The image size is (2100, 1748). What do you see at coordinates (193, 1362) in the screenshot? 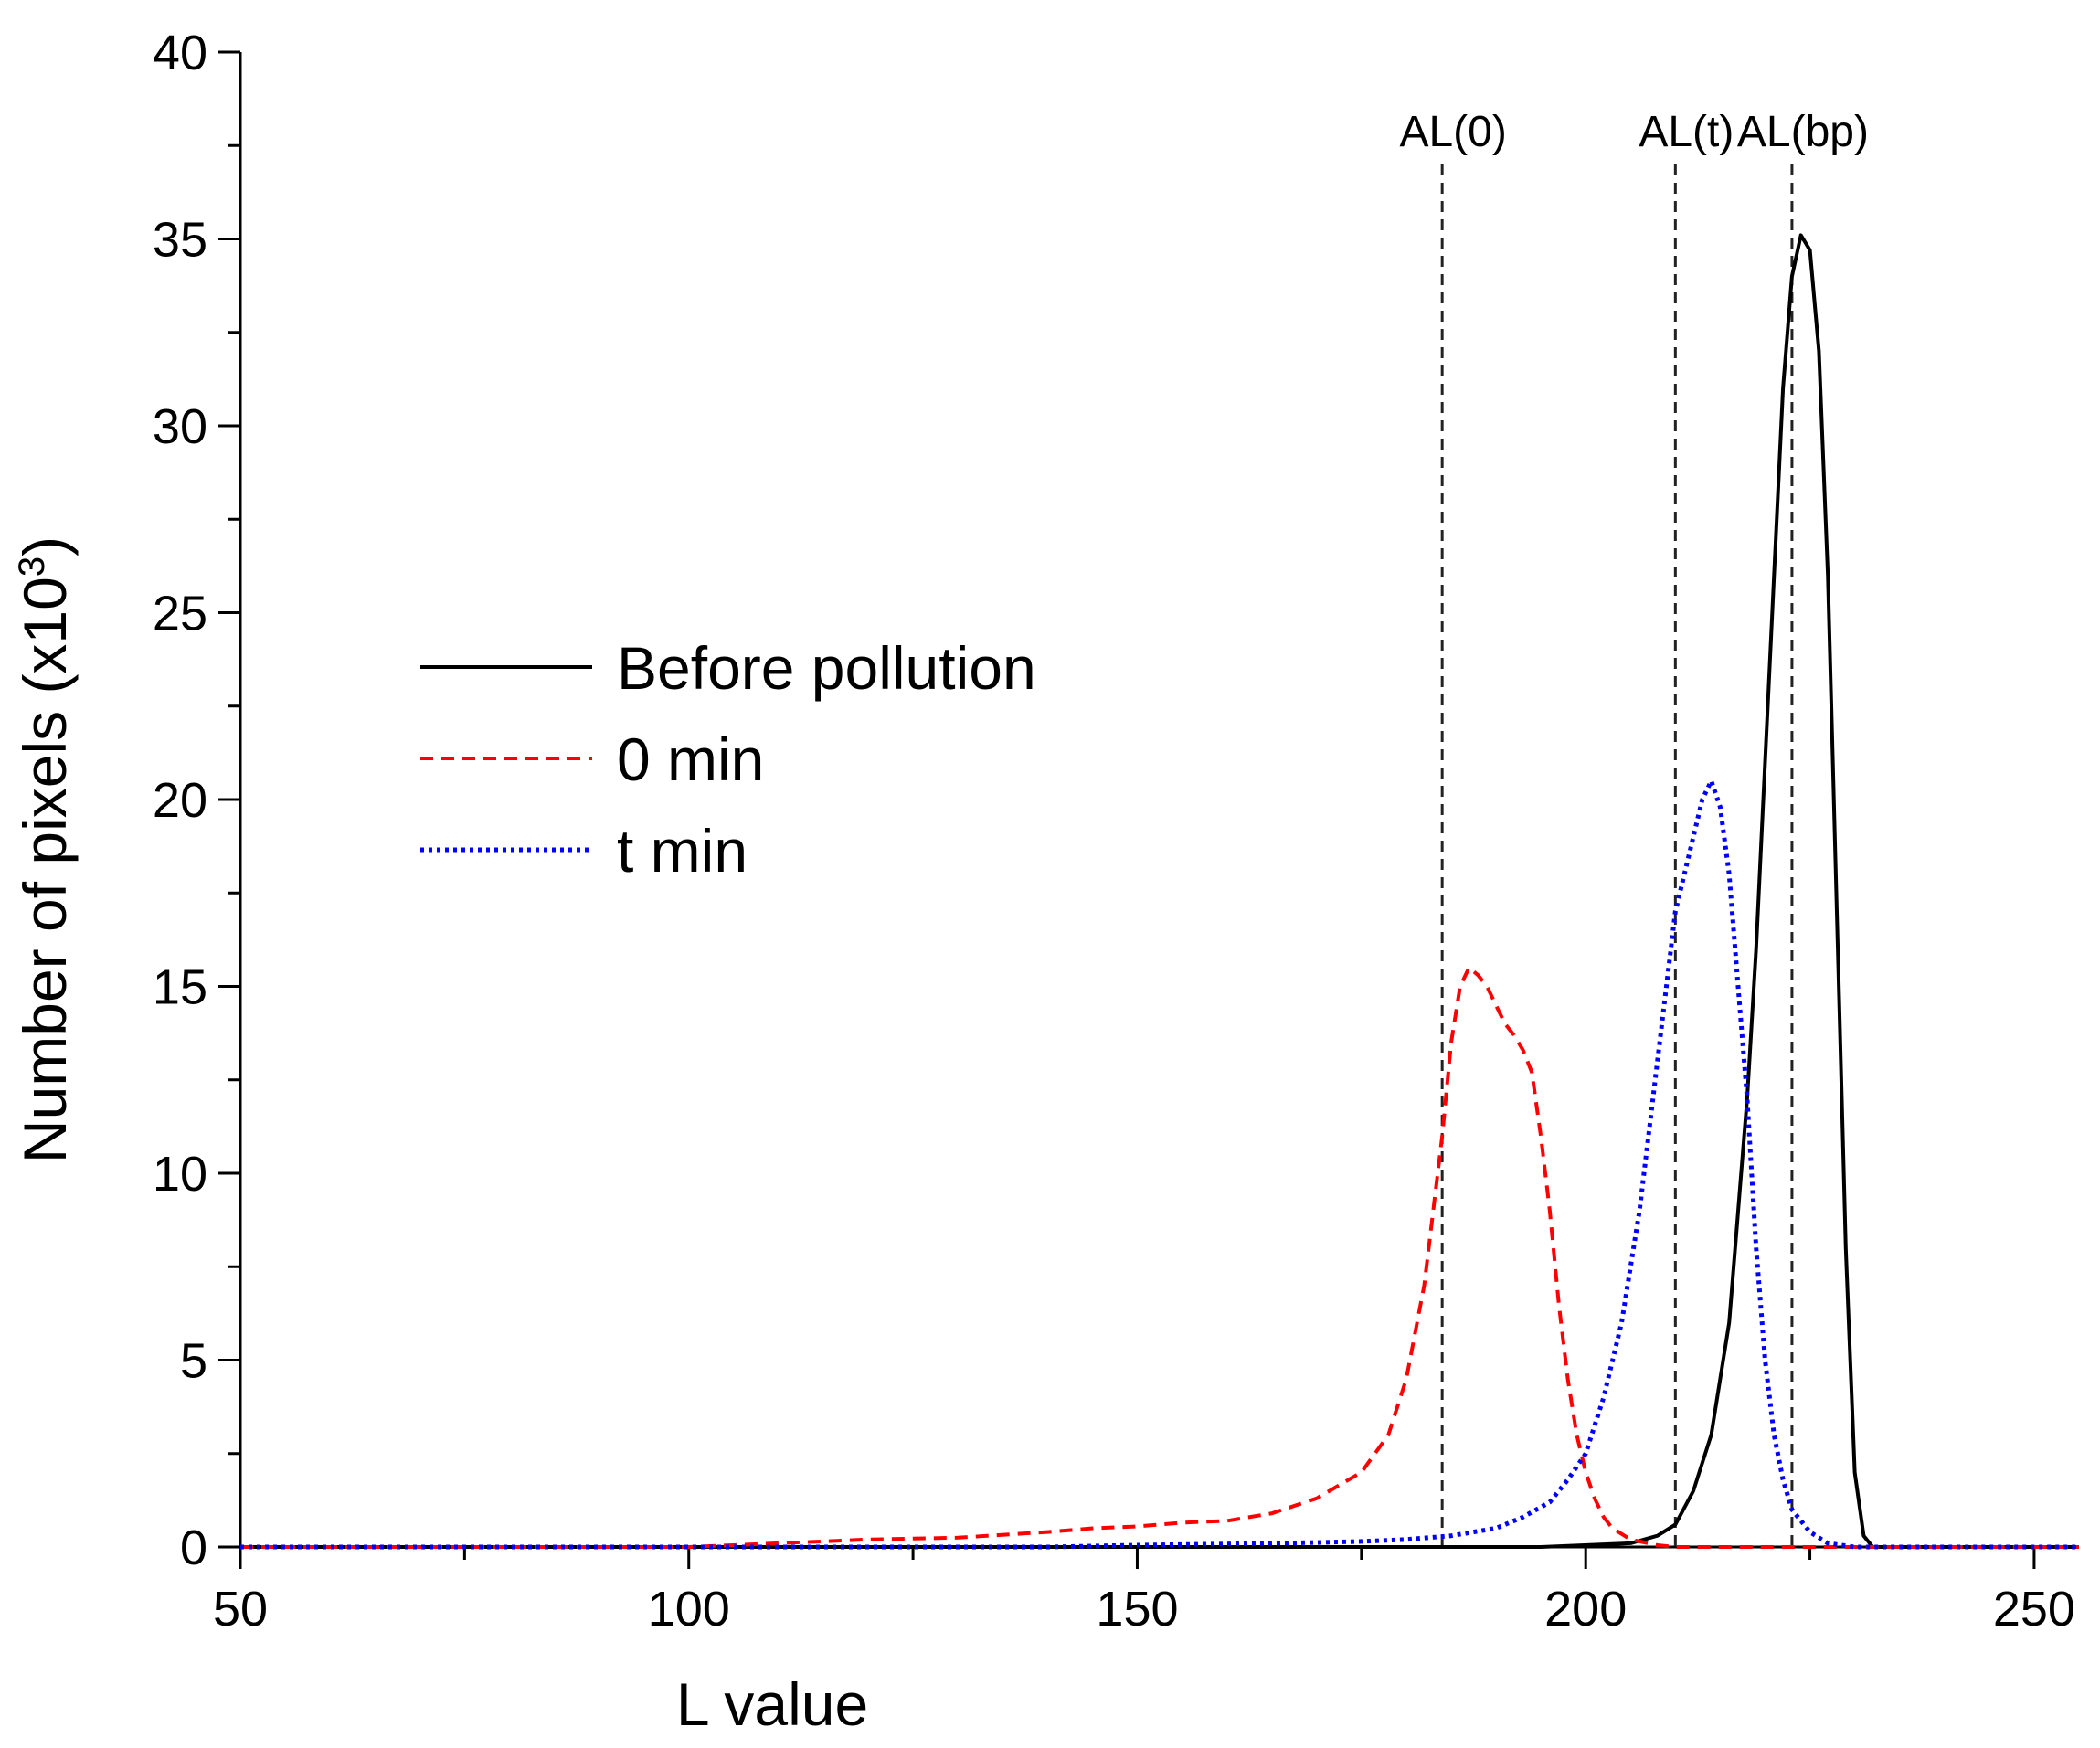
I see `y-tick-label-5: 5` at bounding box center [193, 1362].